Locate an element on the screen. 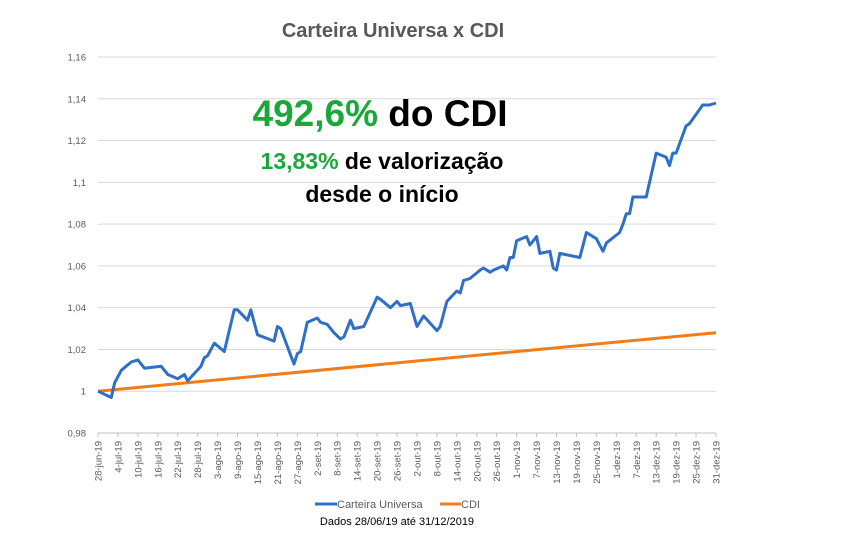 The height and width of the screenshot is (543, 854). series-line-cdi is located at coordinates (407, 362).